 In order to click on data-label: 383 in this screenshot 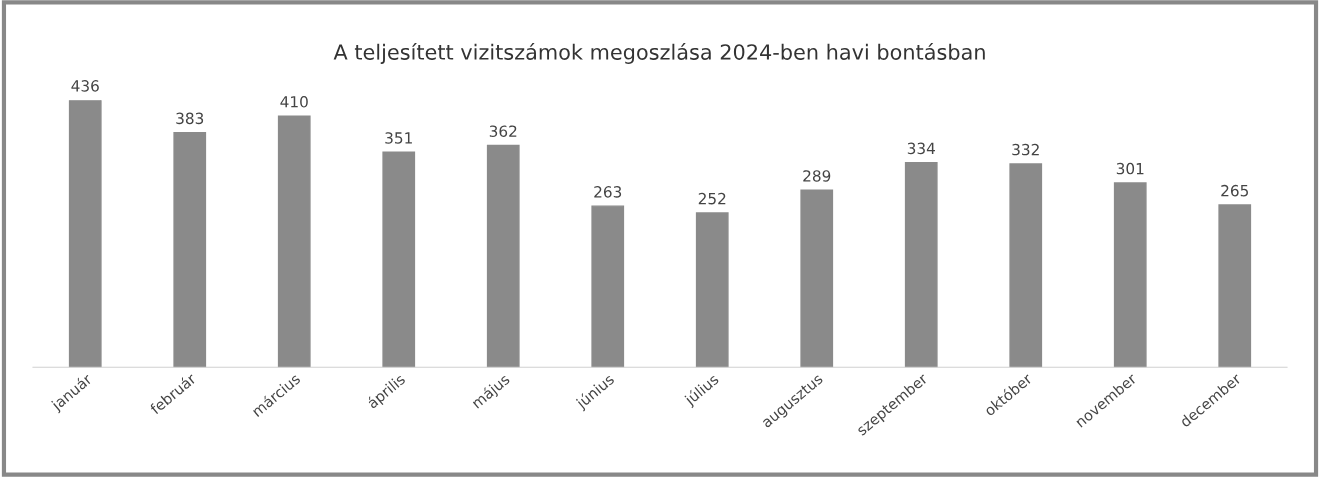, I will do `click(190, 118)`.